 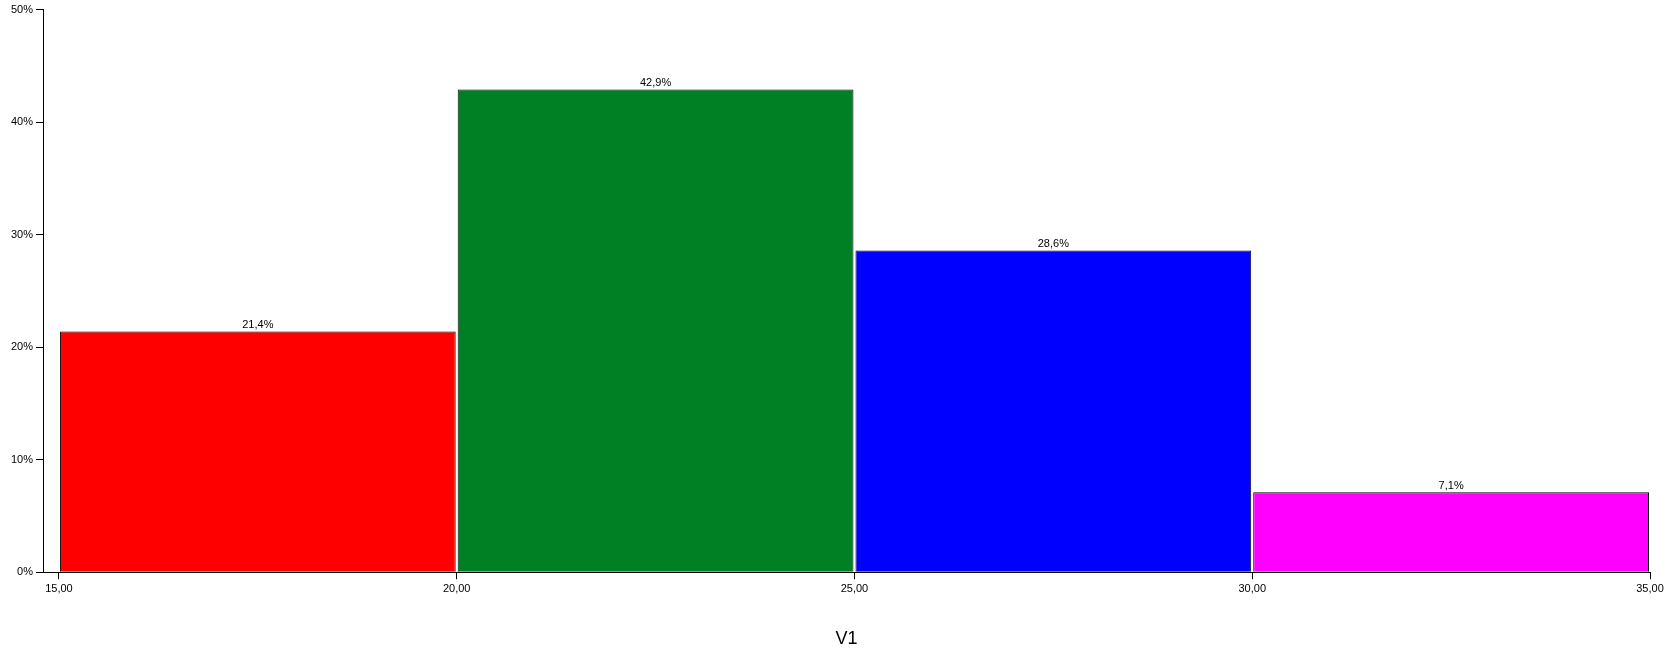 What do you see at coordinates (854, 587) in the screenshot?
I see `x-tick-label: 25,00` at bounding box center [854, 587].